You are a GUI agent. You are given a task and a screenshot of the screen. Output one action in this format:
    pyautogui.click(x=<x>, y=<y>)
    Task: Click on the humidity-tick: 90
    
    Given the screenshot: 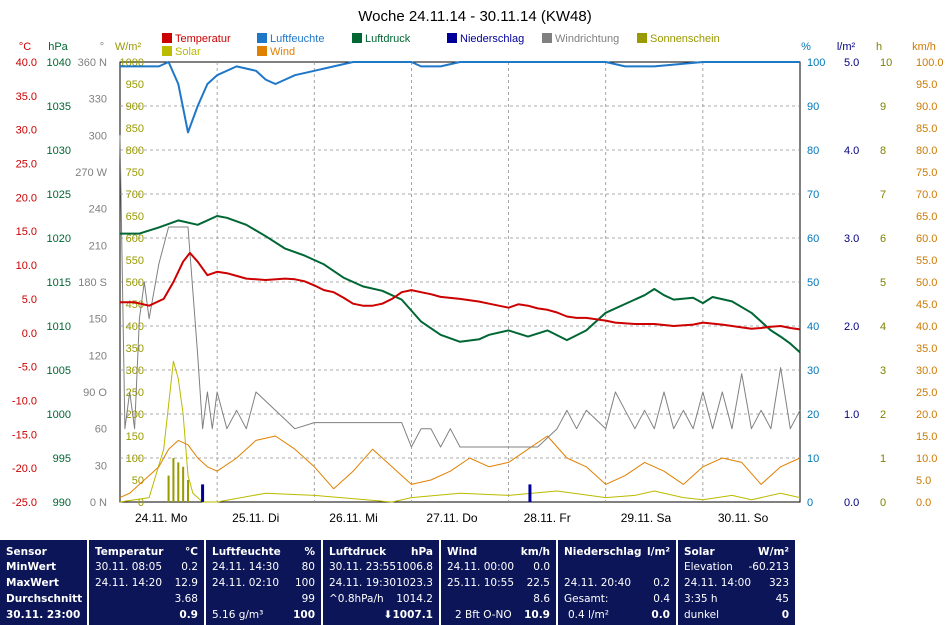 What is the action you would take?
    pyautogui.click(x=813, y=107)
    